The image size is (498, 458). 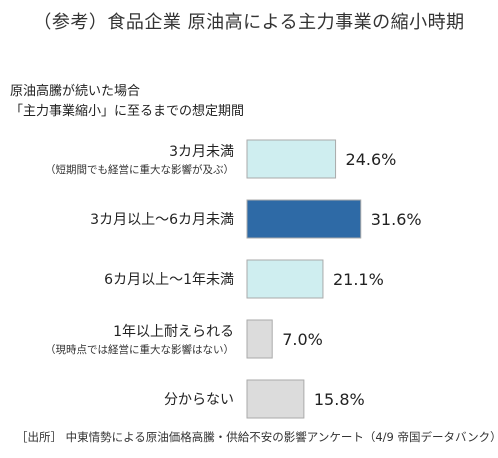 I want to click on chart-subtitle-line-1: 原油高騰が続いた場合, so click(x=75, y=91).